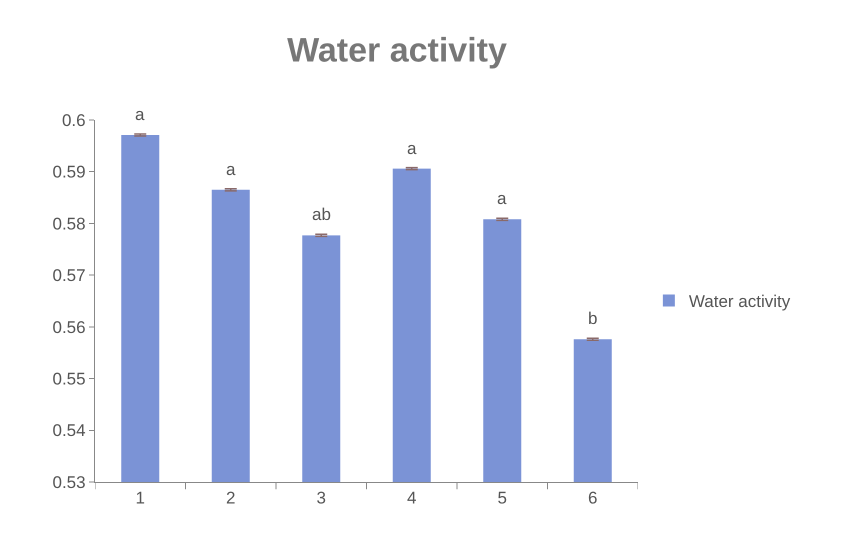 The height and width of the screenshot is (537, 863). I want to click on x-tick-label: 5, so click(502, 498).